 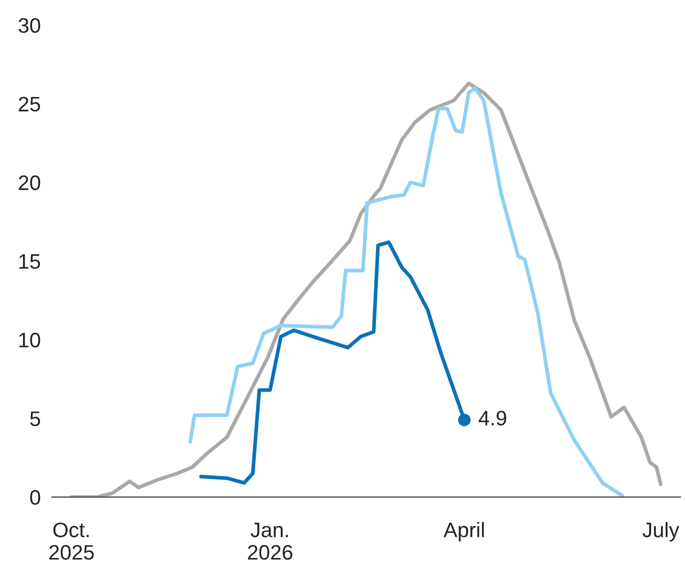 What do you see at coordinates (270, 541) in the screenshot?
I see `x-tick-label: Jan. 2026` at bounding box center [270, 541].